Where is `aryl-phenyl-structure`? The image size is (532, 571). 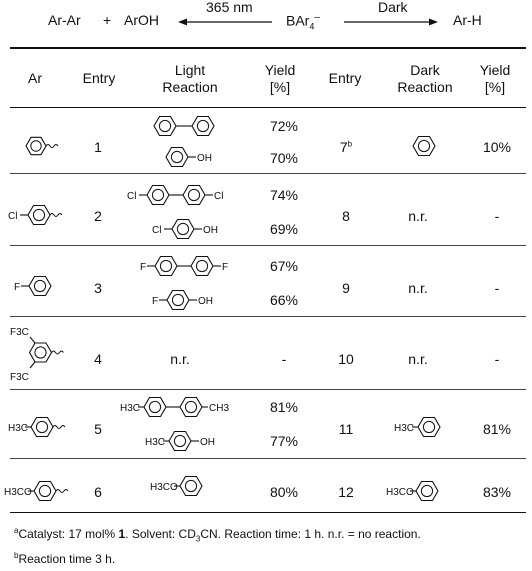
aryl-phenyl-structure is located at coordinates (42, 146).